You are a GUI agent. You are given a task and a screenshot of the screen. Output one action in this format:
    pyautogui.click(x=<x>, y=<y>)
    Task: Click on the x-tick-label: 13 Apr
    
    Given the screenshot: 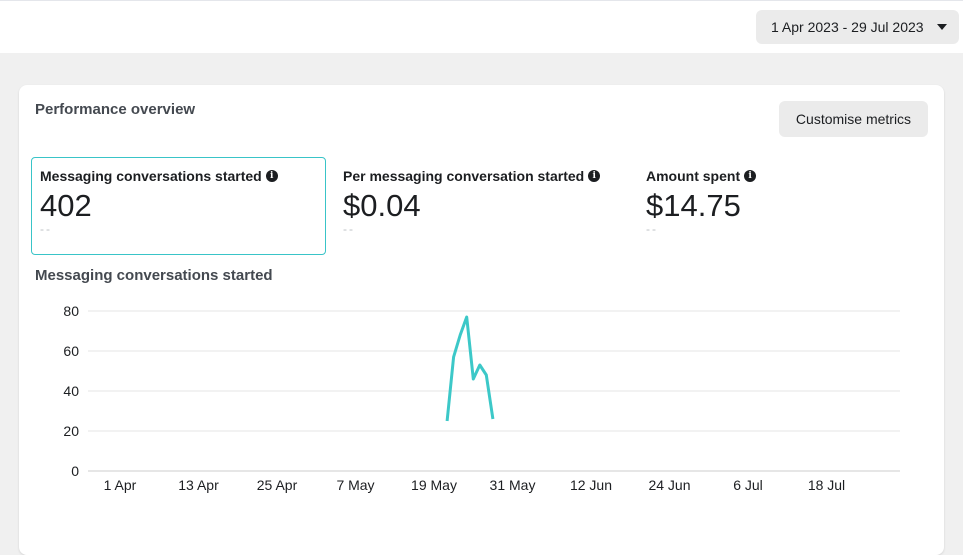 What is the action you would take?
    pyautogui.click(x=198, y=485)
    